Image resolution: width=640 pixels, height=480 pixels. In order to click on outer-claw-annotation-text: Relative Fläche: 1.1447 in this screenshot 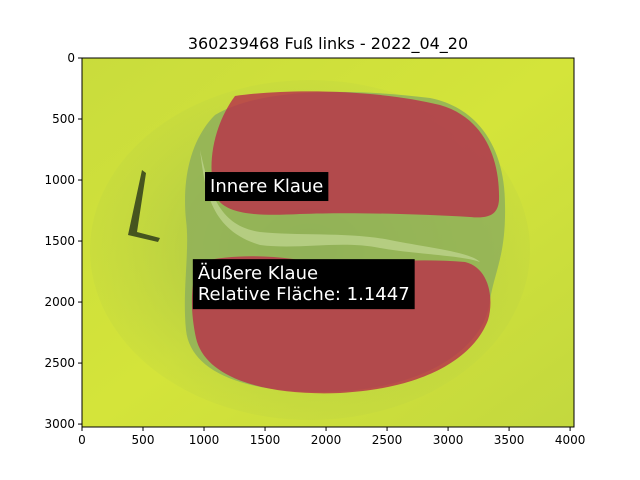, I will do `click(304, 294)`.